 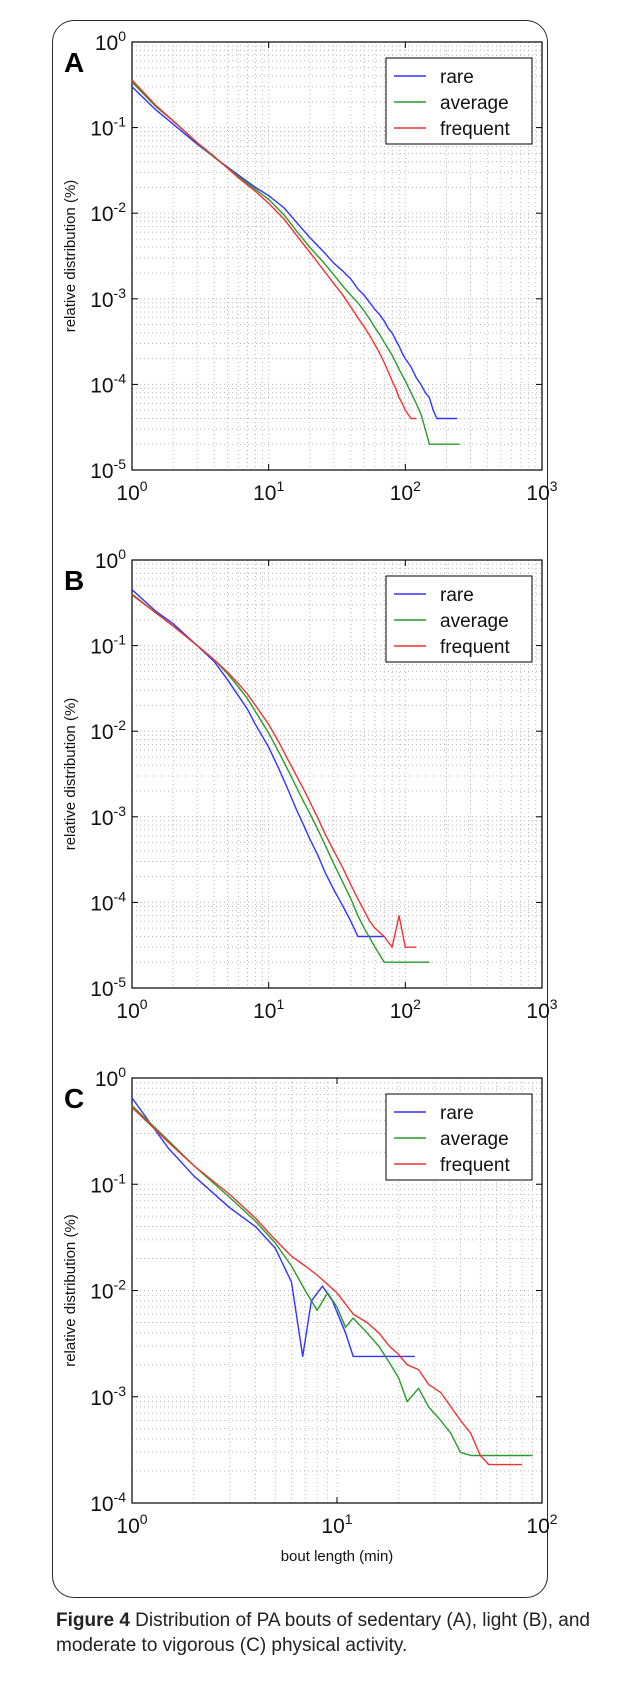 I want to click on x-axis-label: bout length (min), so click(x=337, y=1556).